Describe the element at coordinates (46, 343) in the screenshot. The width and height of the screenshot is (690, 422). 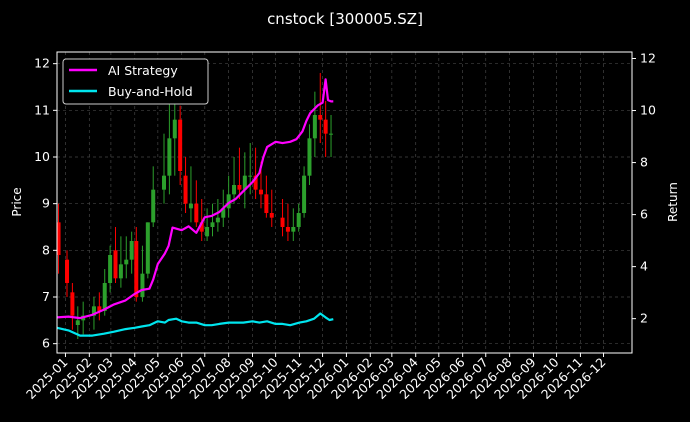
I see `y-tick-label-left: 6` at that location.